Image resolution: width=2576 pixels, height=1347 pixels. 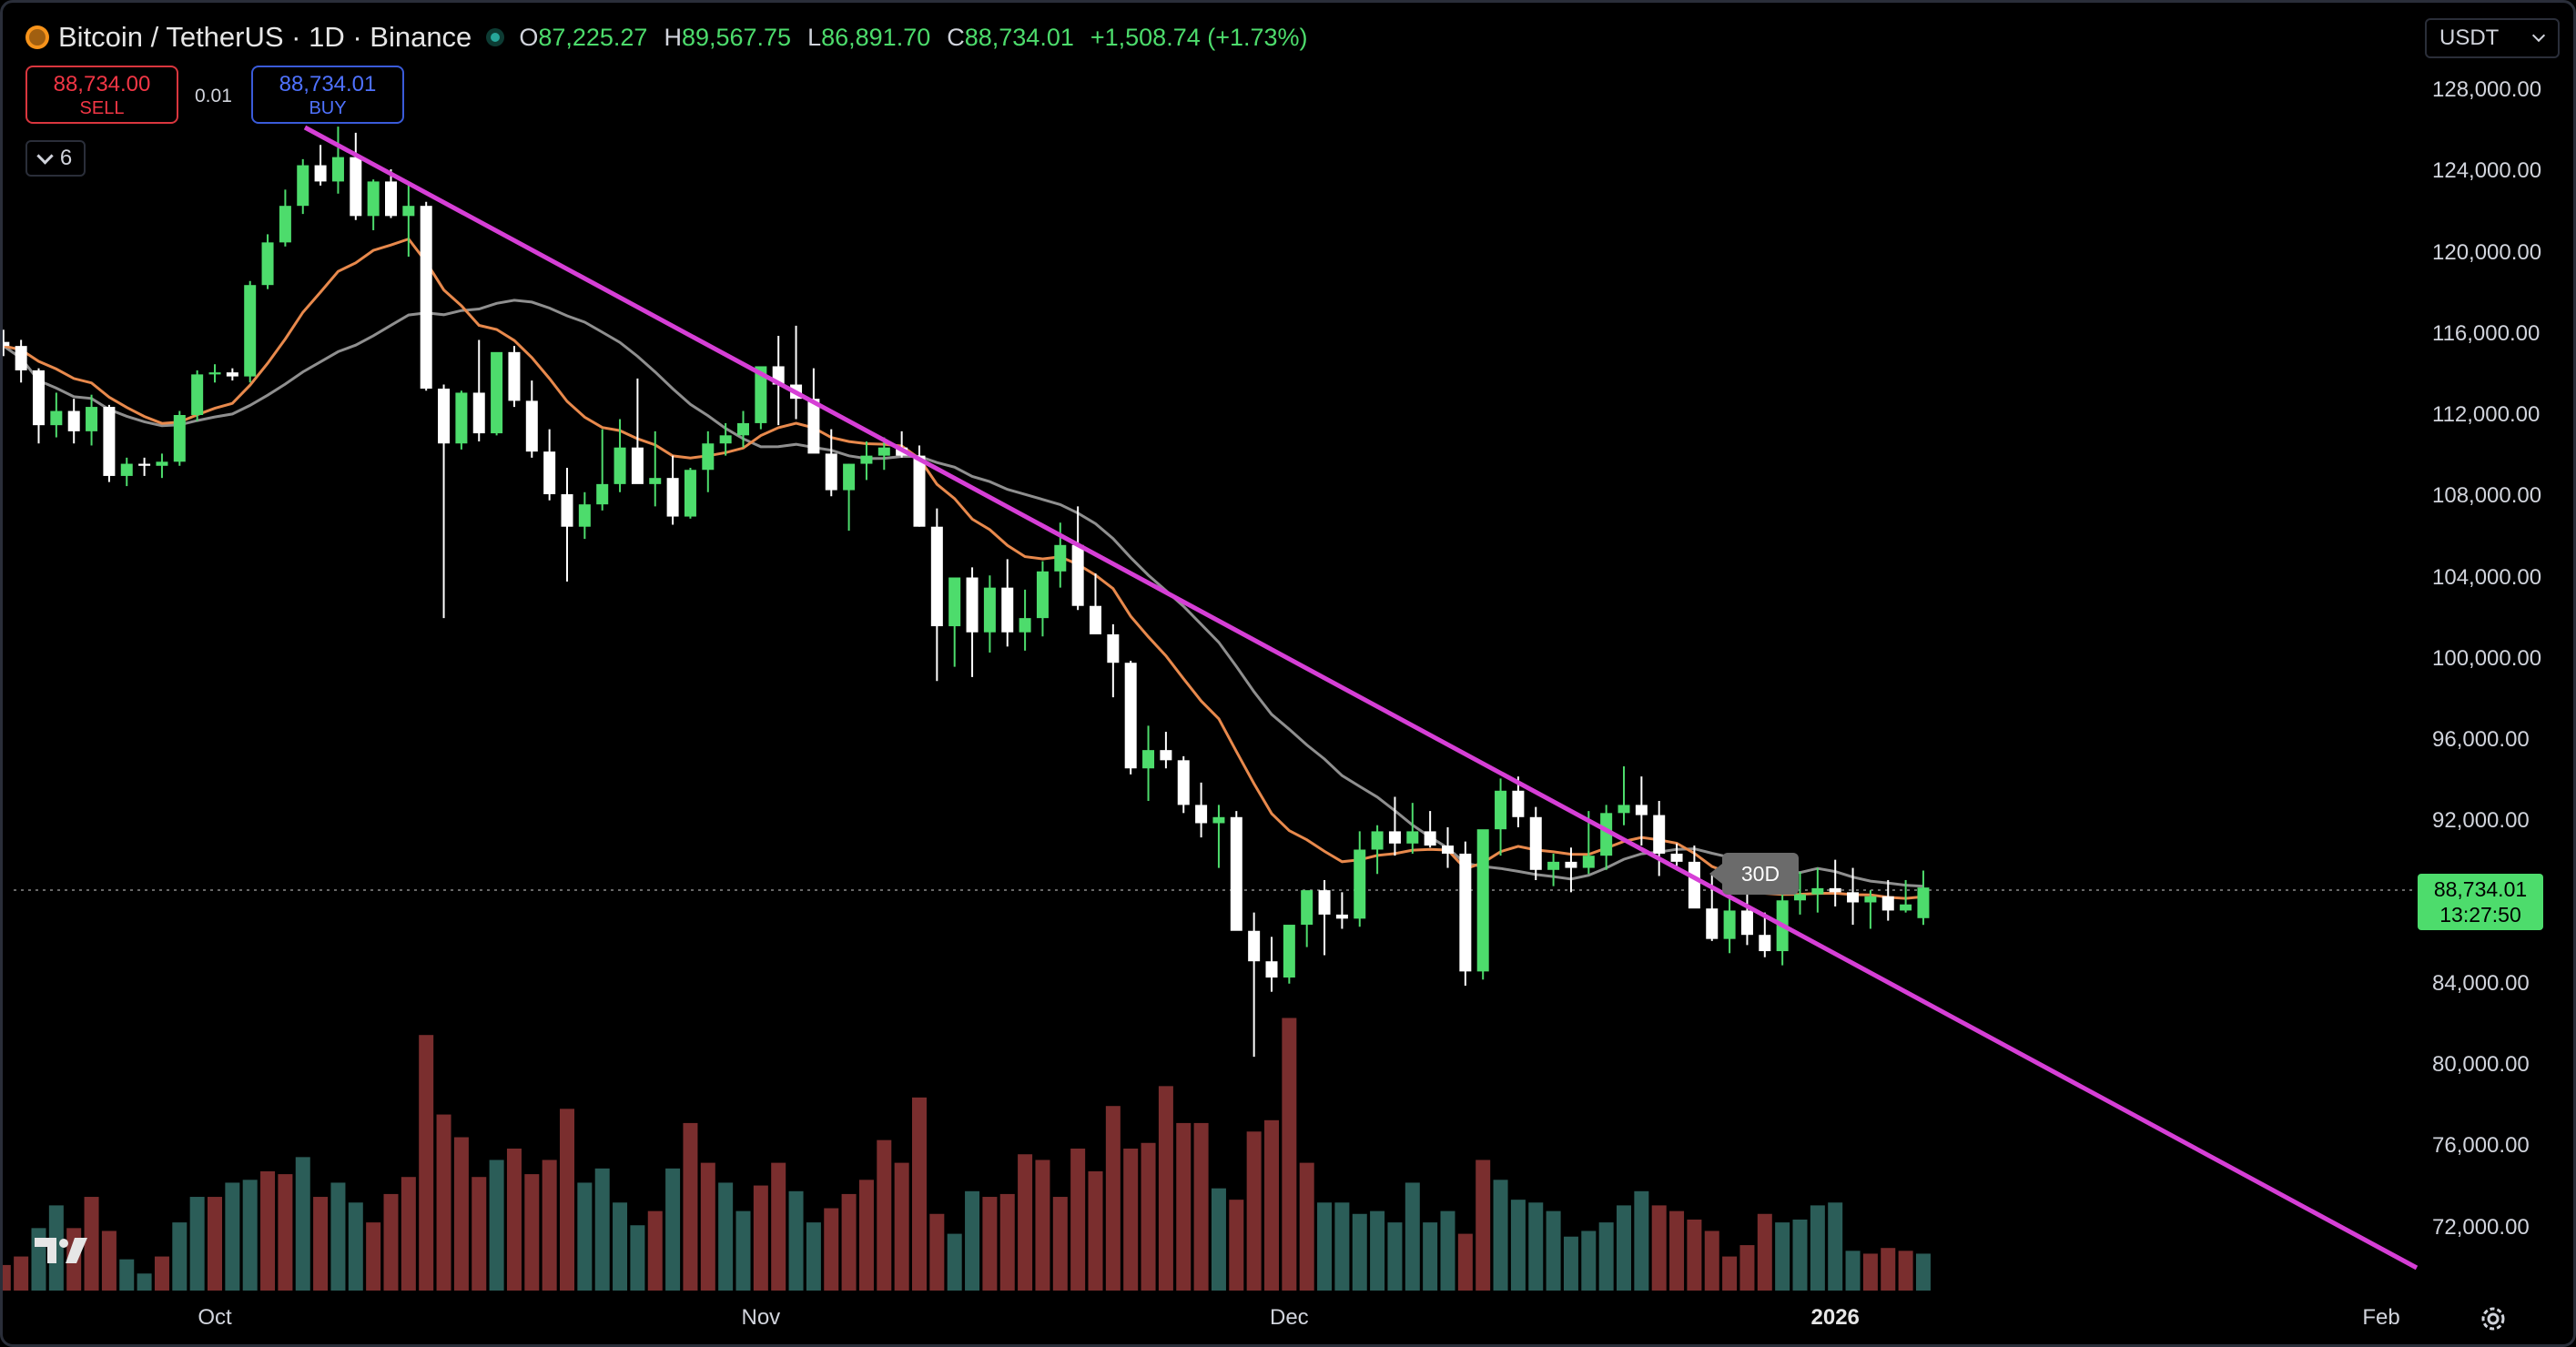 I want to click on trendline-label: 30D, so click(x=1754, y=874).